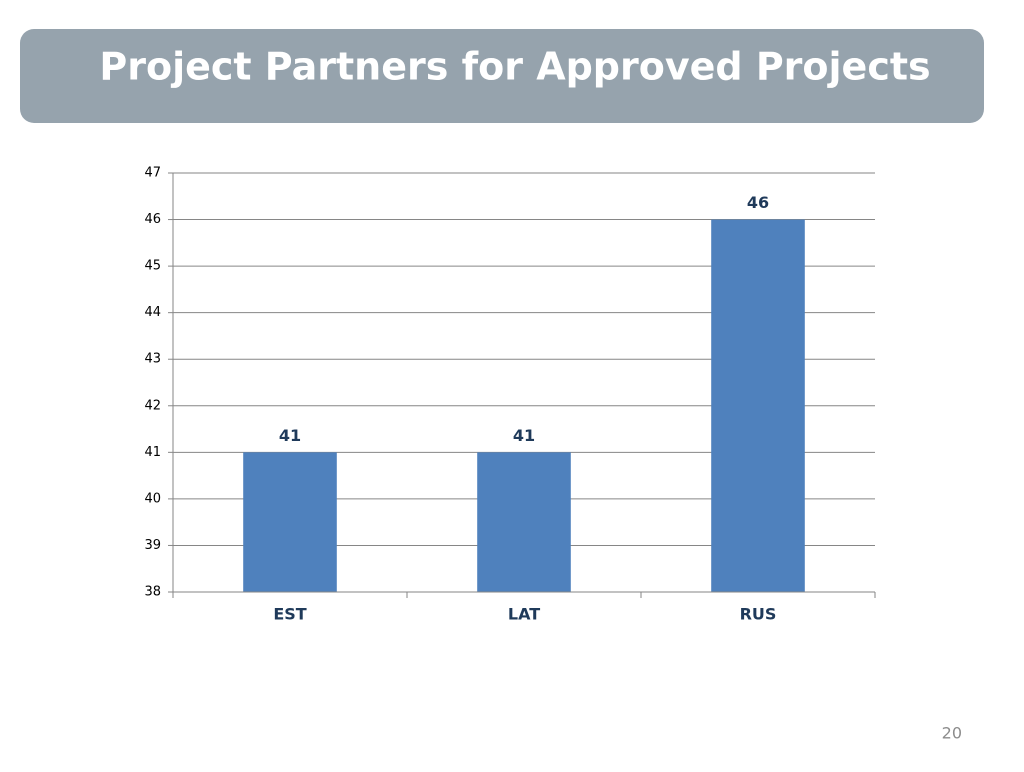 Image resolution: width=1024 pixels, height=772 pixels. Describe the element at coordinates (289, 614) in the screenshot. I see `x-tick-label: EST` at that location.